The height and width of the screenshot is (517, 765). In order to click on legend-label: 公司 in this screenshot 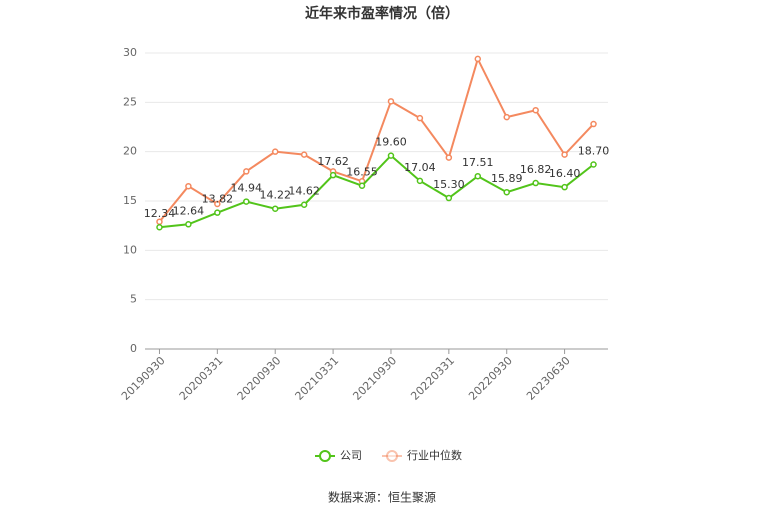, I will do `click(351, 455)`.